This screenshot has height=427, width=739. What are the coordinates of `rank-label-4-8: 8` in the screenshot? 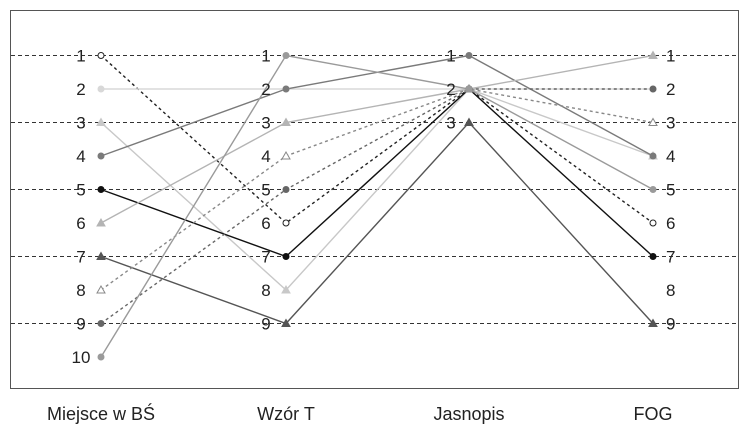 It's located at (670, 290).